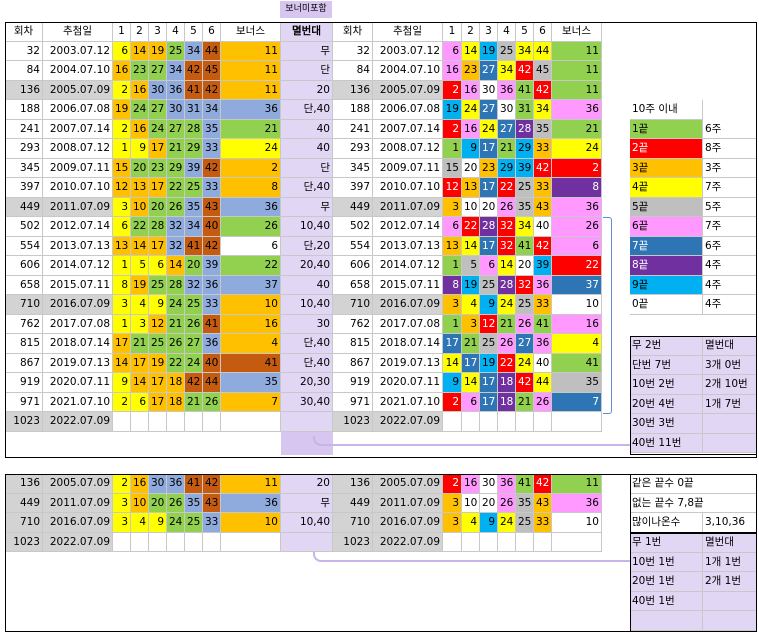  I want to click on number-cell: 20, so click(140, 168).